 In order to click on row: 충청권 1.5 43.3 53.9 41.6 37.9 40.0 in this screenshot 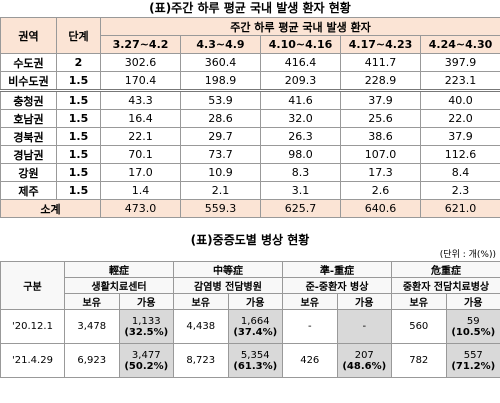, I will do `click(250, 100)`.